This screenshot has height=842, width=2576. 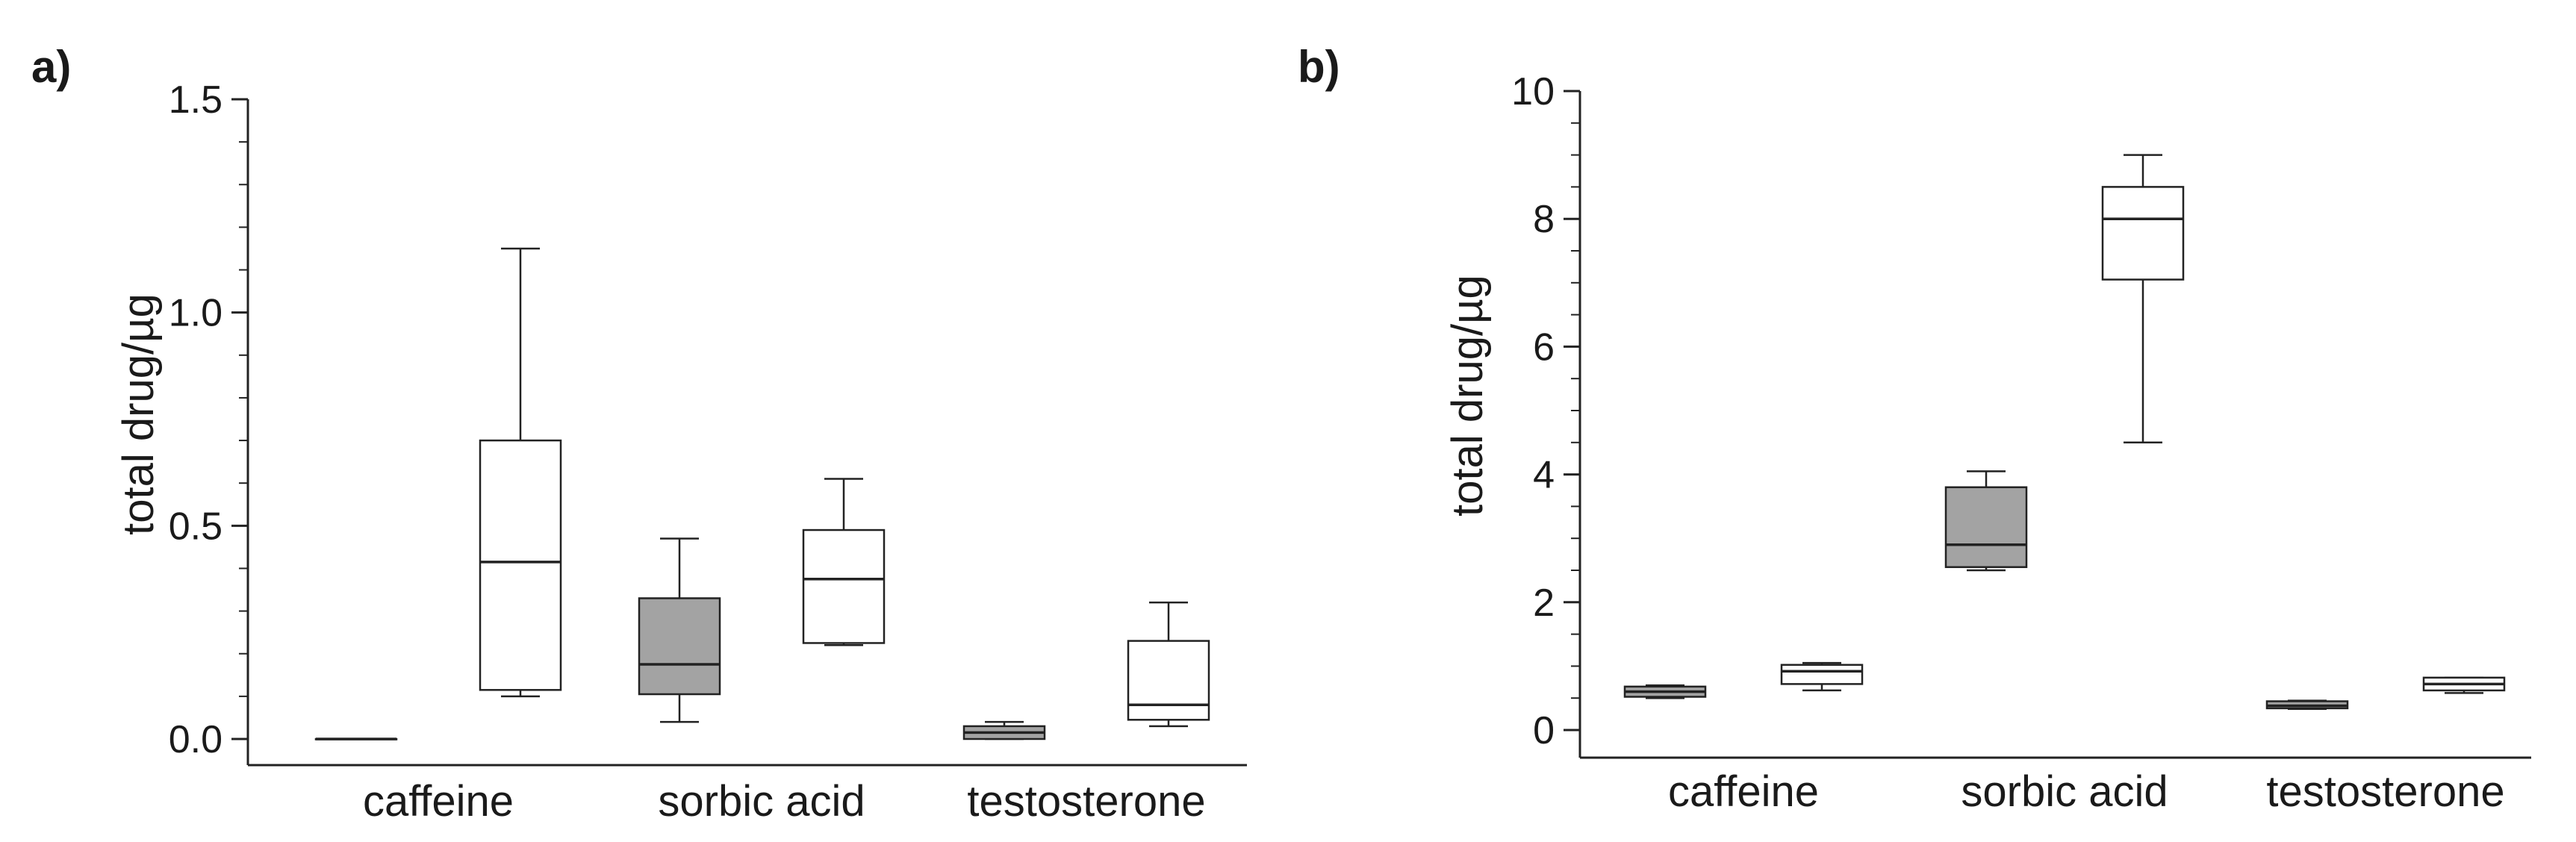 What do you see at coordinates (196, 100) in the screenshot?
I see `y-tick-label: 1.5` at bounding box center [196, 100].